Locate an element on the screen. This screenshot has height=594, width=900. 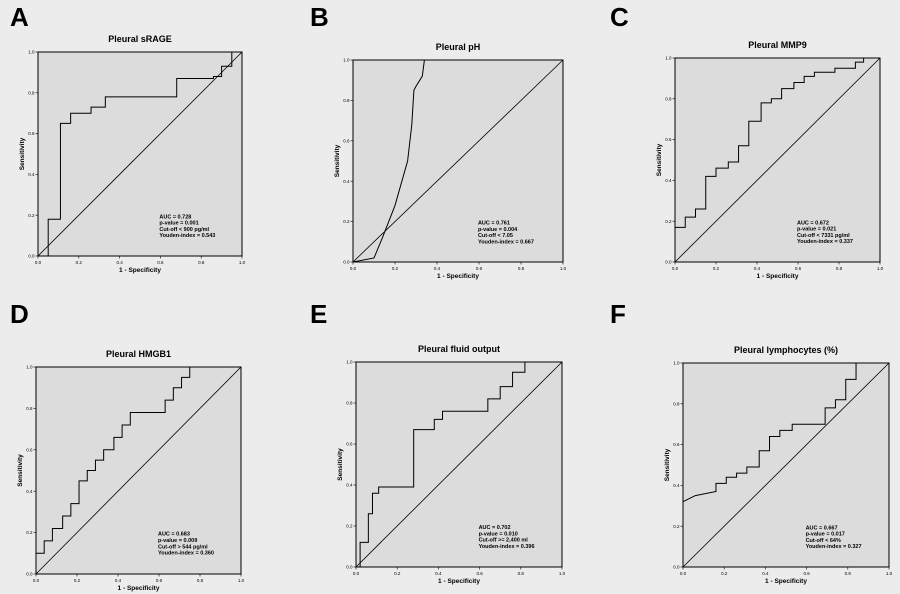
chart-title: Pleural MMP9 is located at coordinates (777, 45).